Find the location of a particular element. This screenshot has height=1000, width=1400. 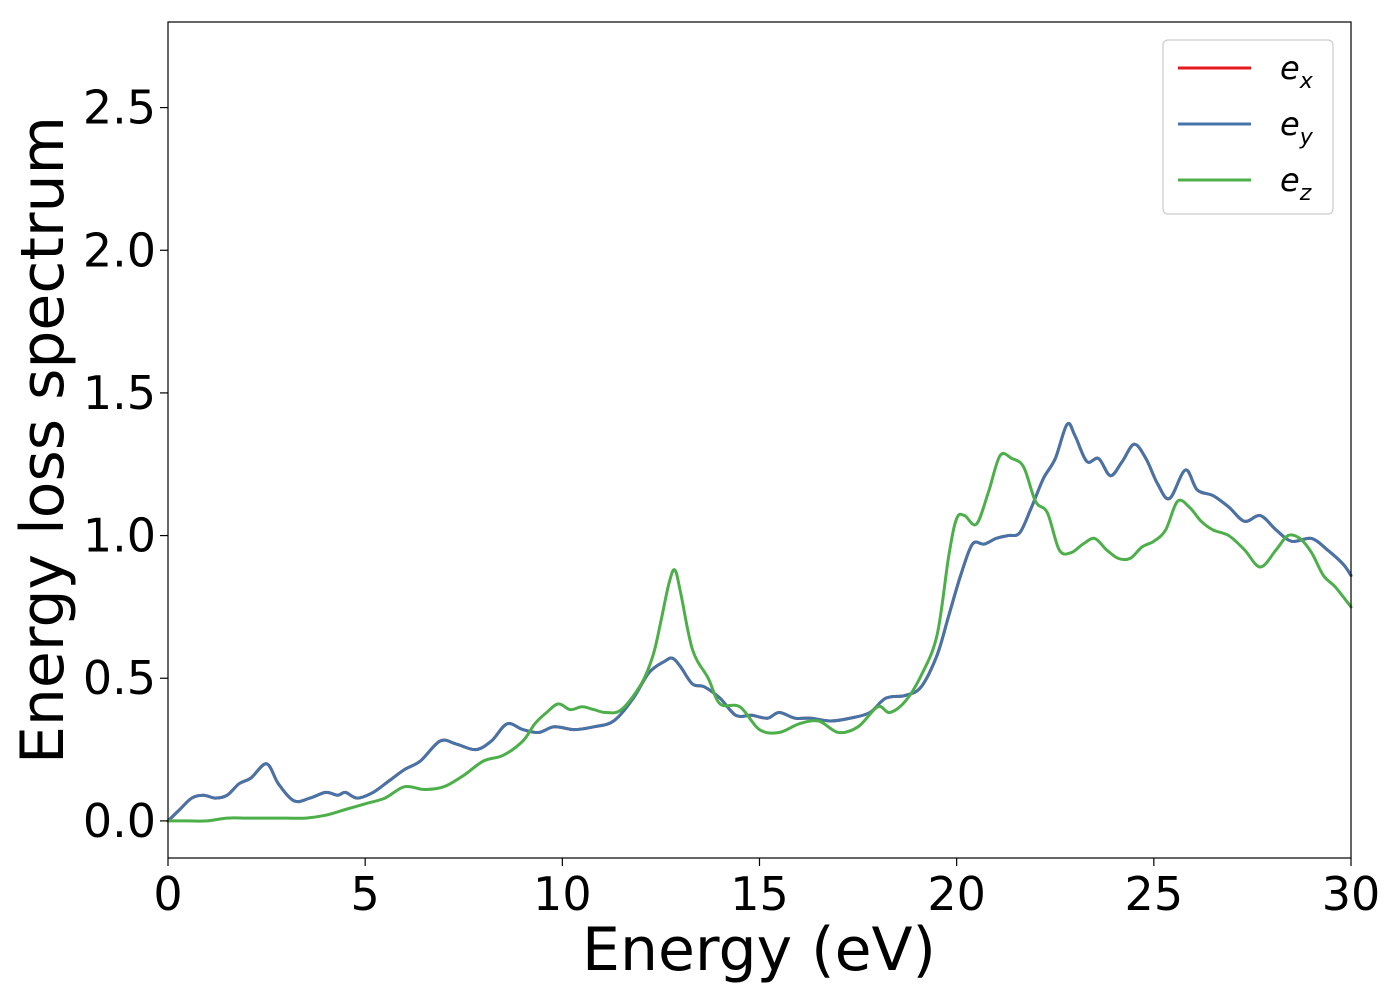

y-axis: 0.0 0.5 1.0 1.5 2.0 2.5 is located at coordinates (125, 464).